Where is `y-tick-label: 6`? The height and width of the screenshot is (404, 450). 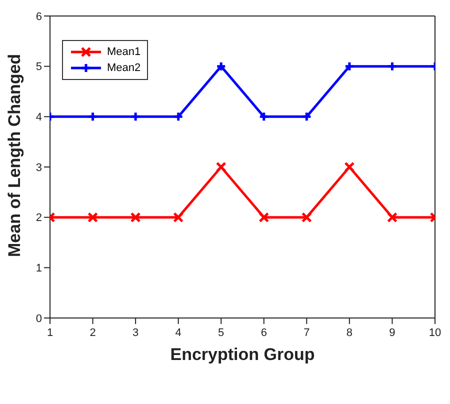
y-tick-label: 6 is located at coordinates (39, 16).